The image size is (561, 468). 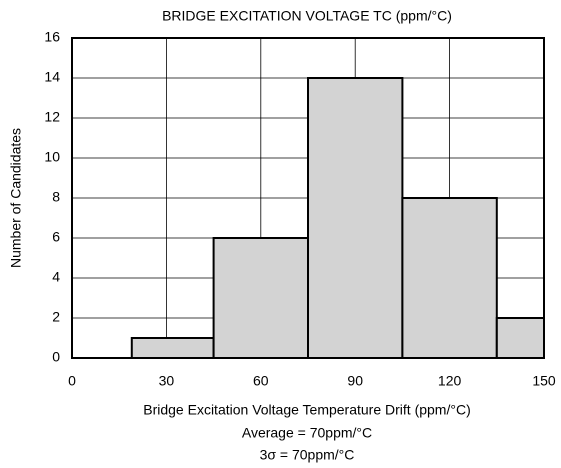 What do you see at coordinates (52, 77) in the screenshot?
I see `y-tick-label: 14` at bounding box center [52, 77].